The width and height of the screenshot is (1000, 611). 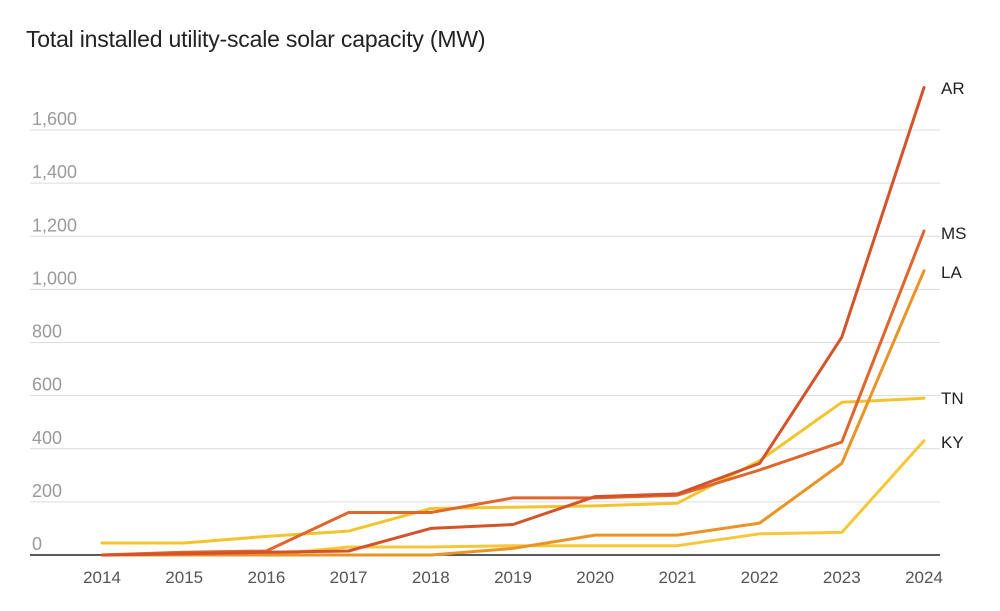 What do you see at coordinates (102, 577) in the screenshot?
I see `x-tick-label: 2014` at bounding box center [102, 577].